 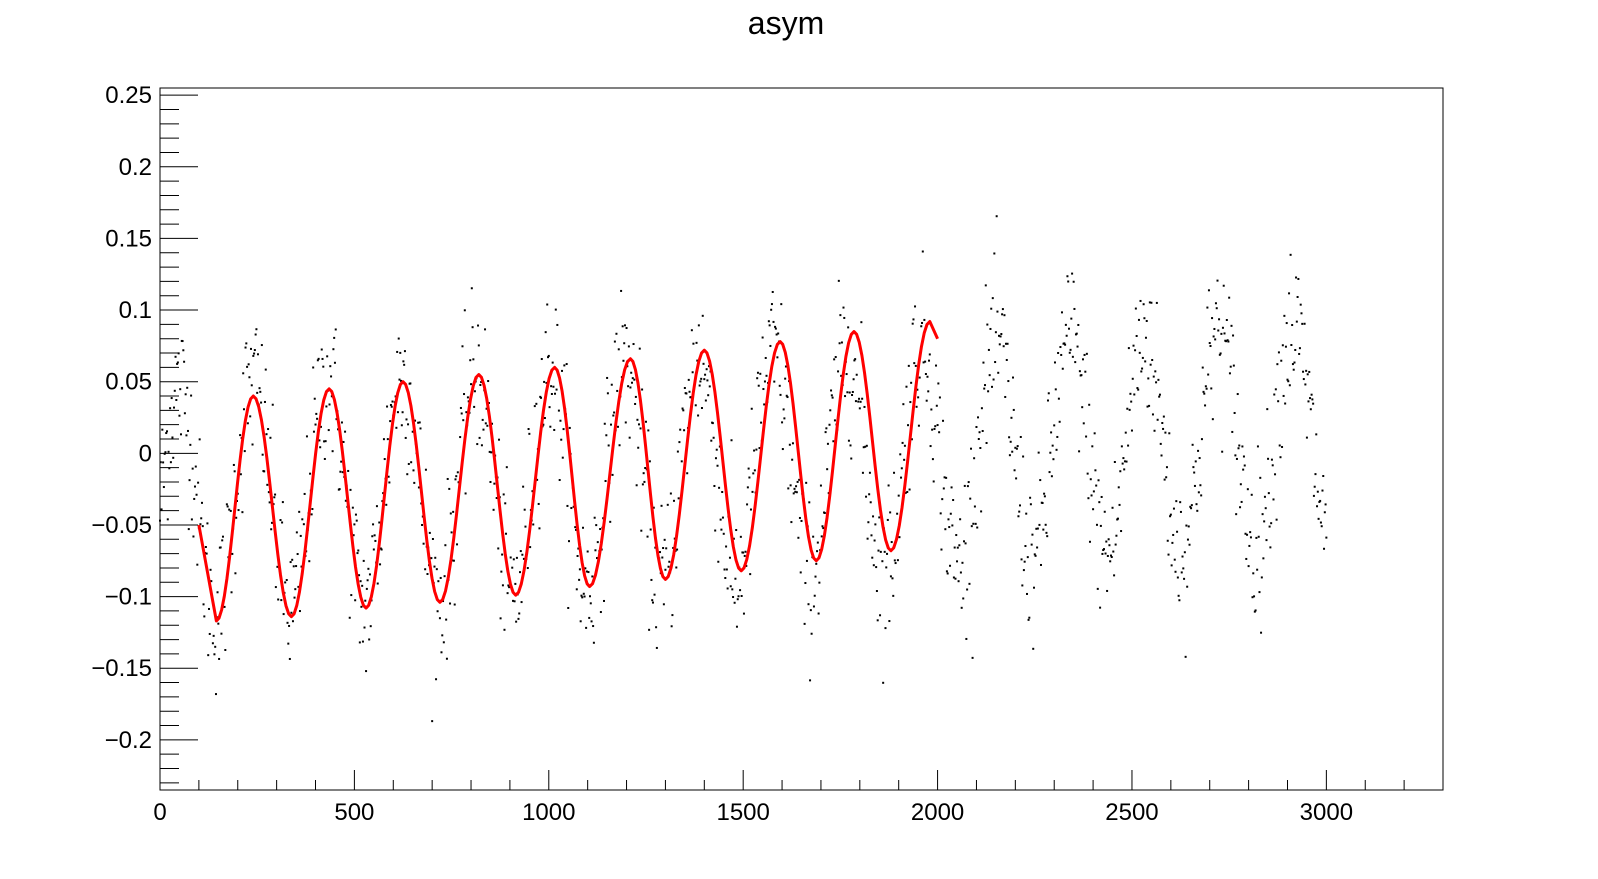 What do you see at coordinates (121, 668) in the screenshot?
I see `y-tick-label: −0.15` at bounding box center [121, 668].